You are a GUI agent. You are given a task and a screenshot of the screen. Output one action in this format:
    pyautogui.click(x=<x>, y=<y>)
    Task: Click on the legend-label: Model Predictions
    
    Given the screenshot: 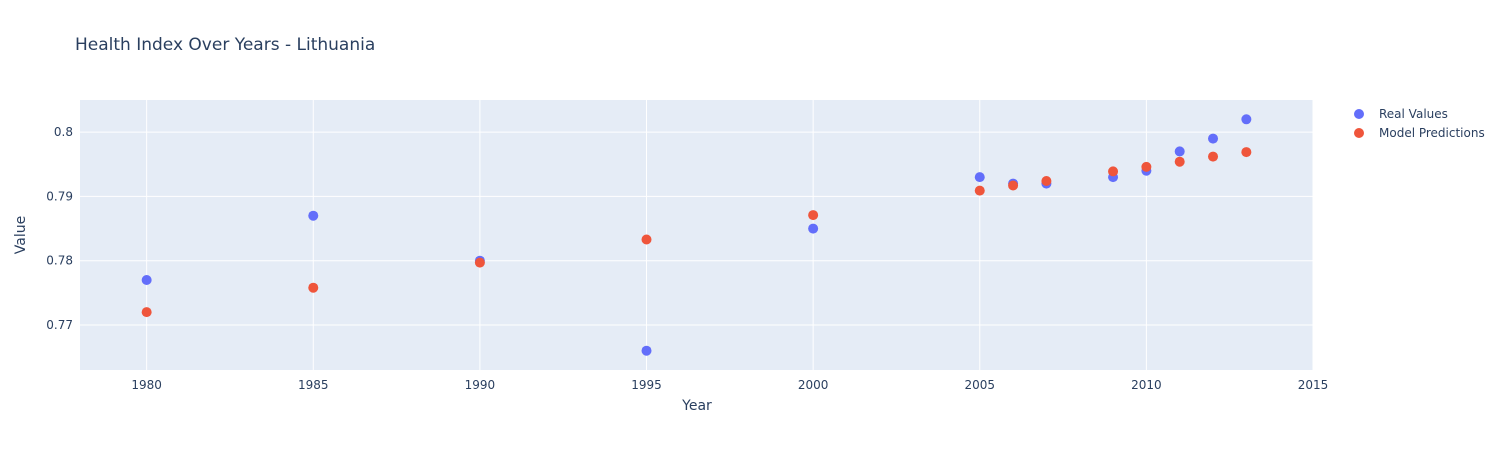 What is the action you would take?
    pyautogui.click(x=1432, y=133)
    